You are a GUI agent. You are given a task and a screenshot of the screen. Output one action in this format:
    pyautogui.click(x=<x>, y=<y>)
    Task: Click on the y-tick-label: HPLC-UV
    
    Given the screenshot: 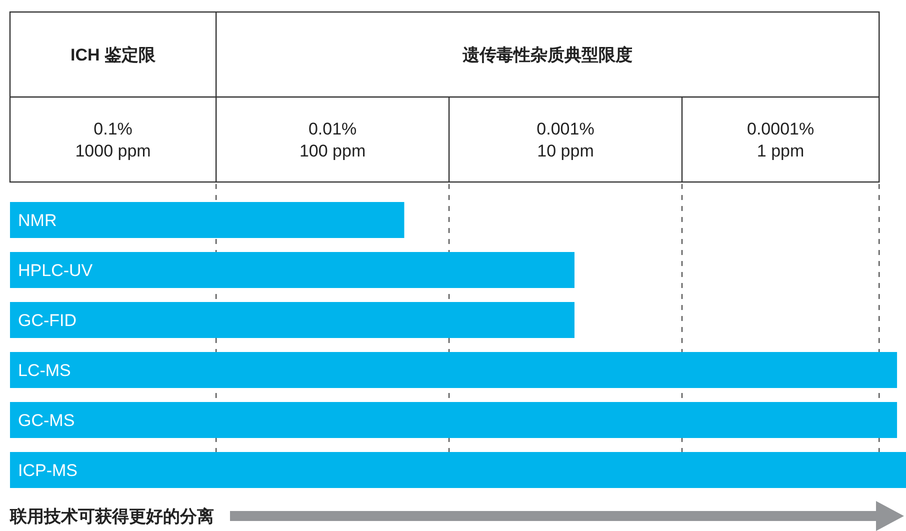 What is the action you would take?
    pyautogui.click(x=56, y=270)
    